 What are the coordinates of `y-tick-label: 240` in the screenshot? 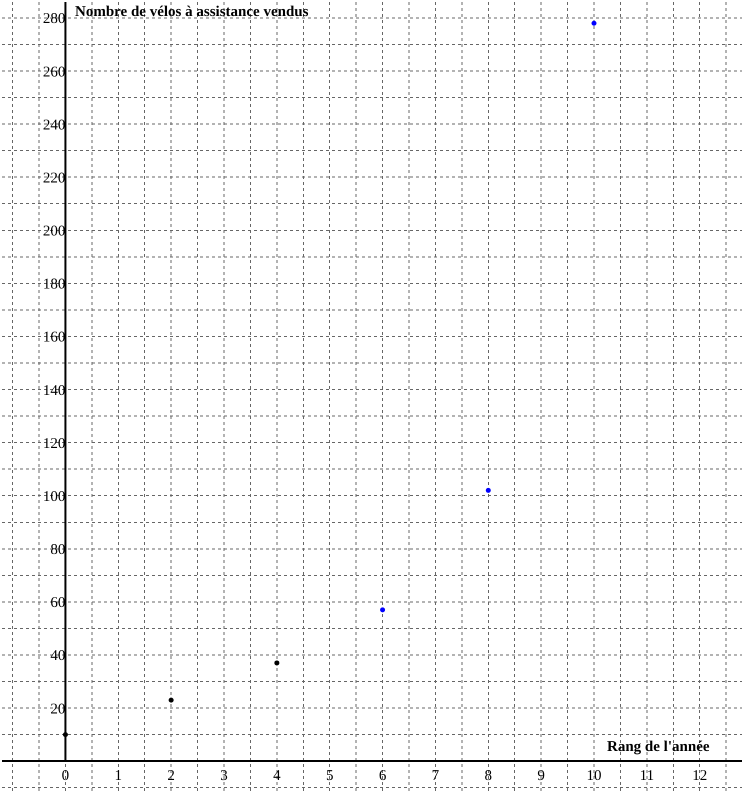 It's located at (54, 125).